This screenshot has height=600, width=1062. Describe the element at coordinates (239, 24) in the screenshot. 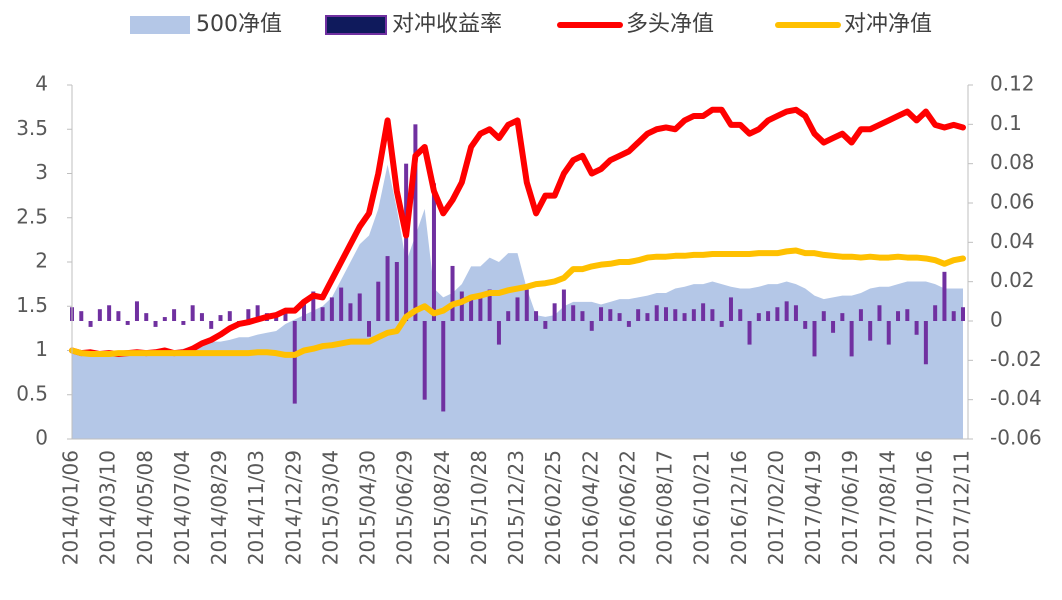

I see `legend-label: 500净值` at that location.